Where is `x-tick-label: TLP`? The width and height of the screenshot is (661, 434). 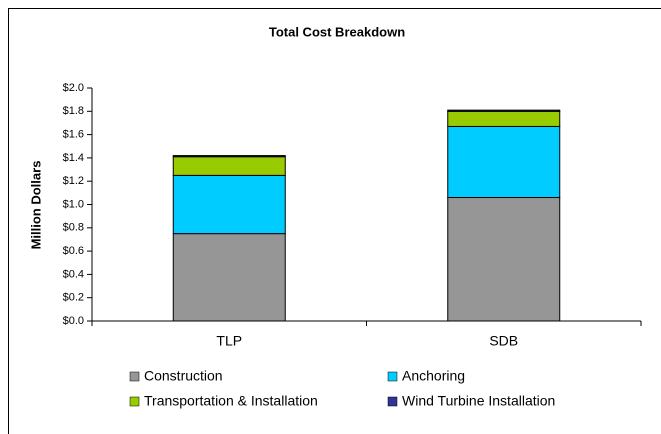 x-tick-label: TLP is located at coordinates (229, 341).